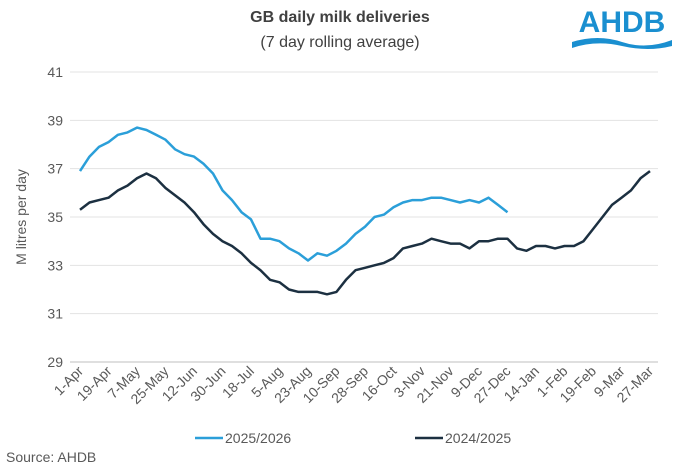  I want to click on source: Source: AHDB, so click(51, 457).